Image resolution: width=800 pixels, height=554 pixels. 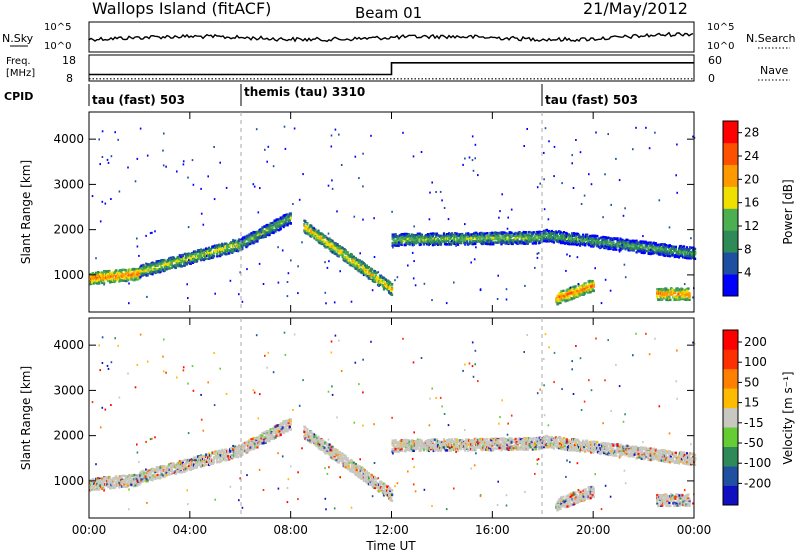 I want to click on noise-right-tick-bottom: 10^0, so click(x=720, y=46).